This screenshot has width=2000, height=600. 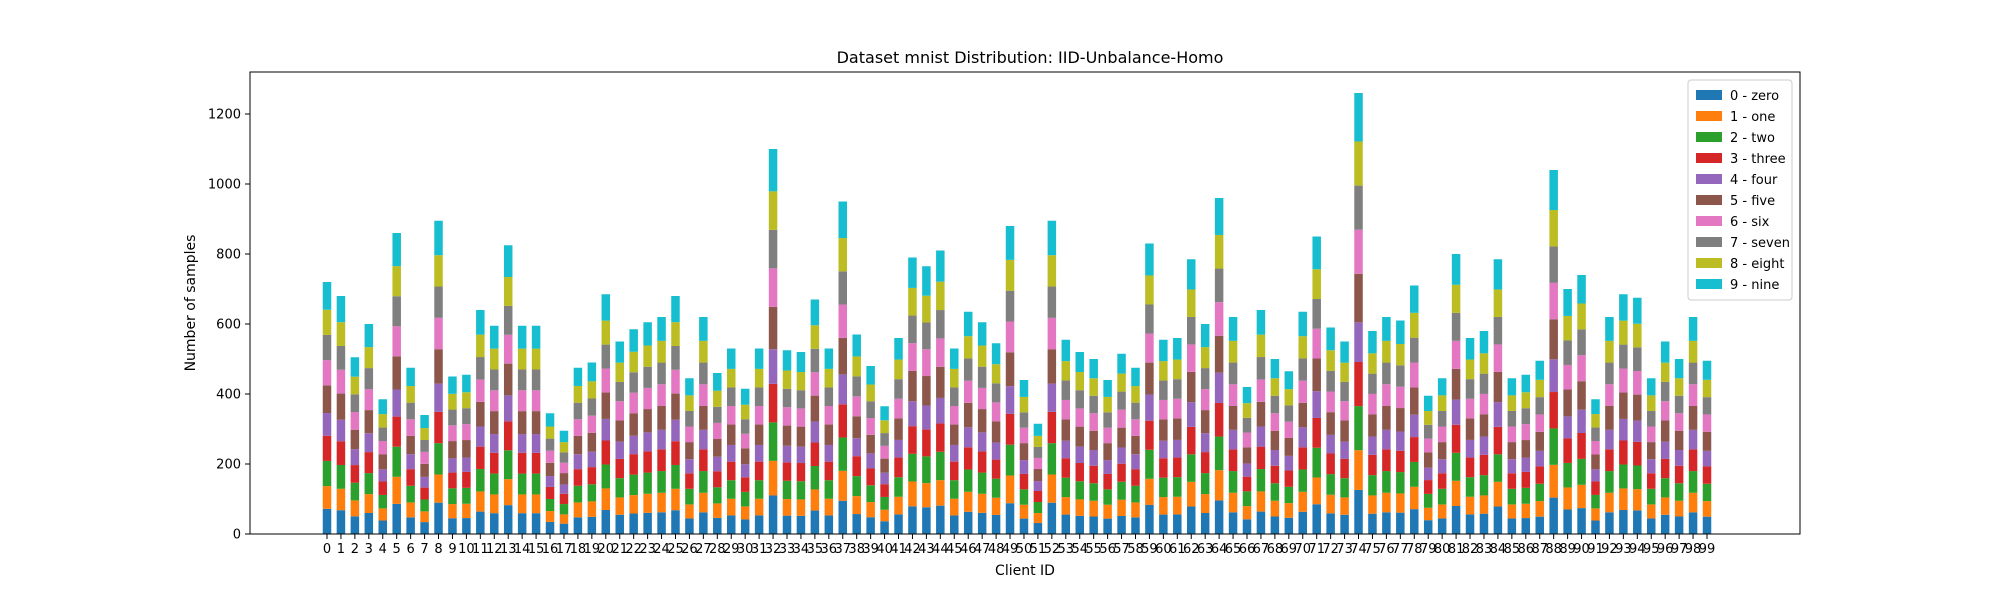 What do you see at coordinates (1107, 549) in the screenshot?
I see `x-tick-label-56: 56` at bounding box center [1107, 549].